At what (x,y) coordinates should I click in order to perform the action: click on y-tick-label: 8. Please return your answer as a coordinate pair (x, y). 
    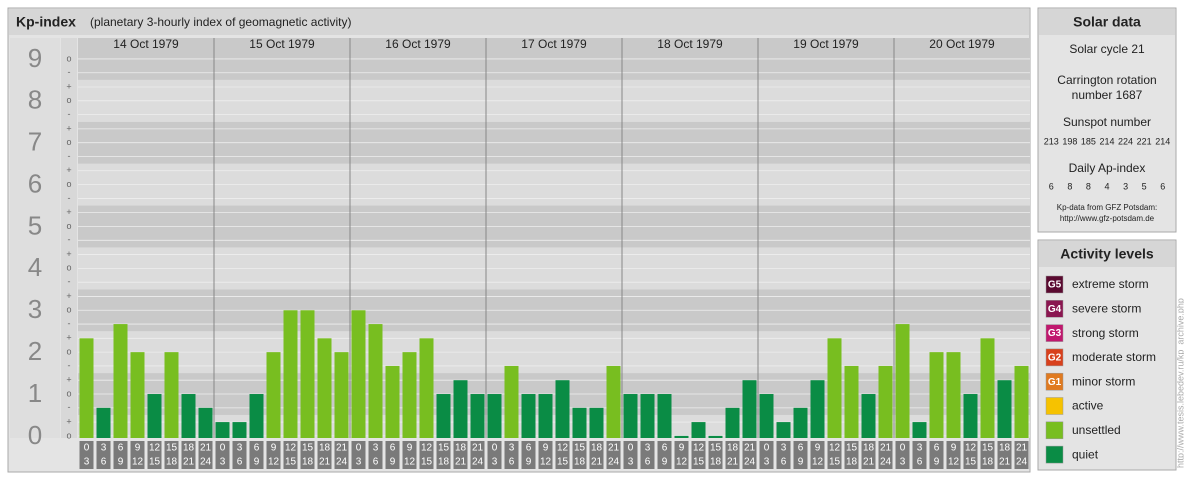
    Looking at the image, I should click on (35, 100).